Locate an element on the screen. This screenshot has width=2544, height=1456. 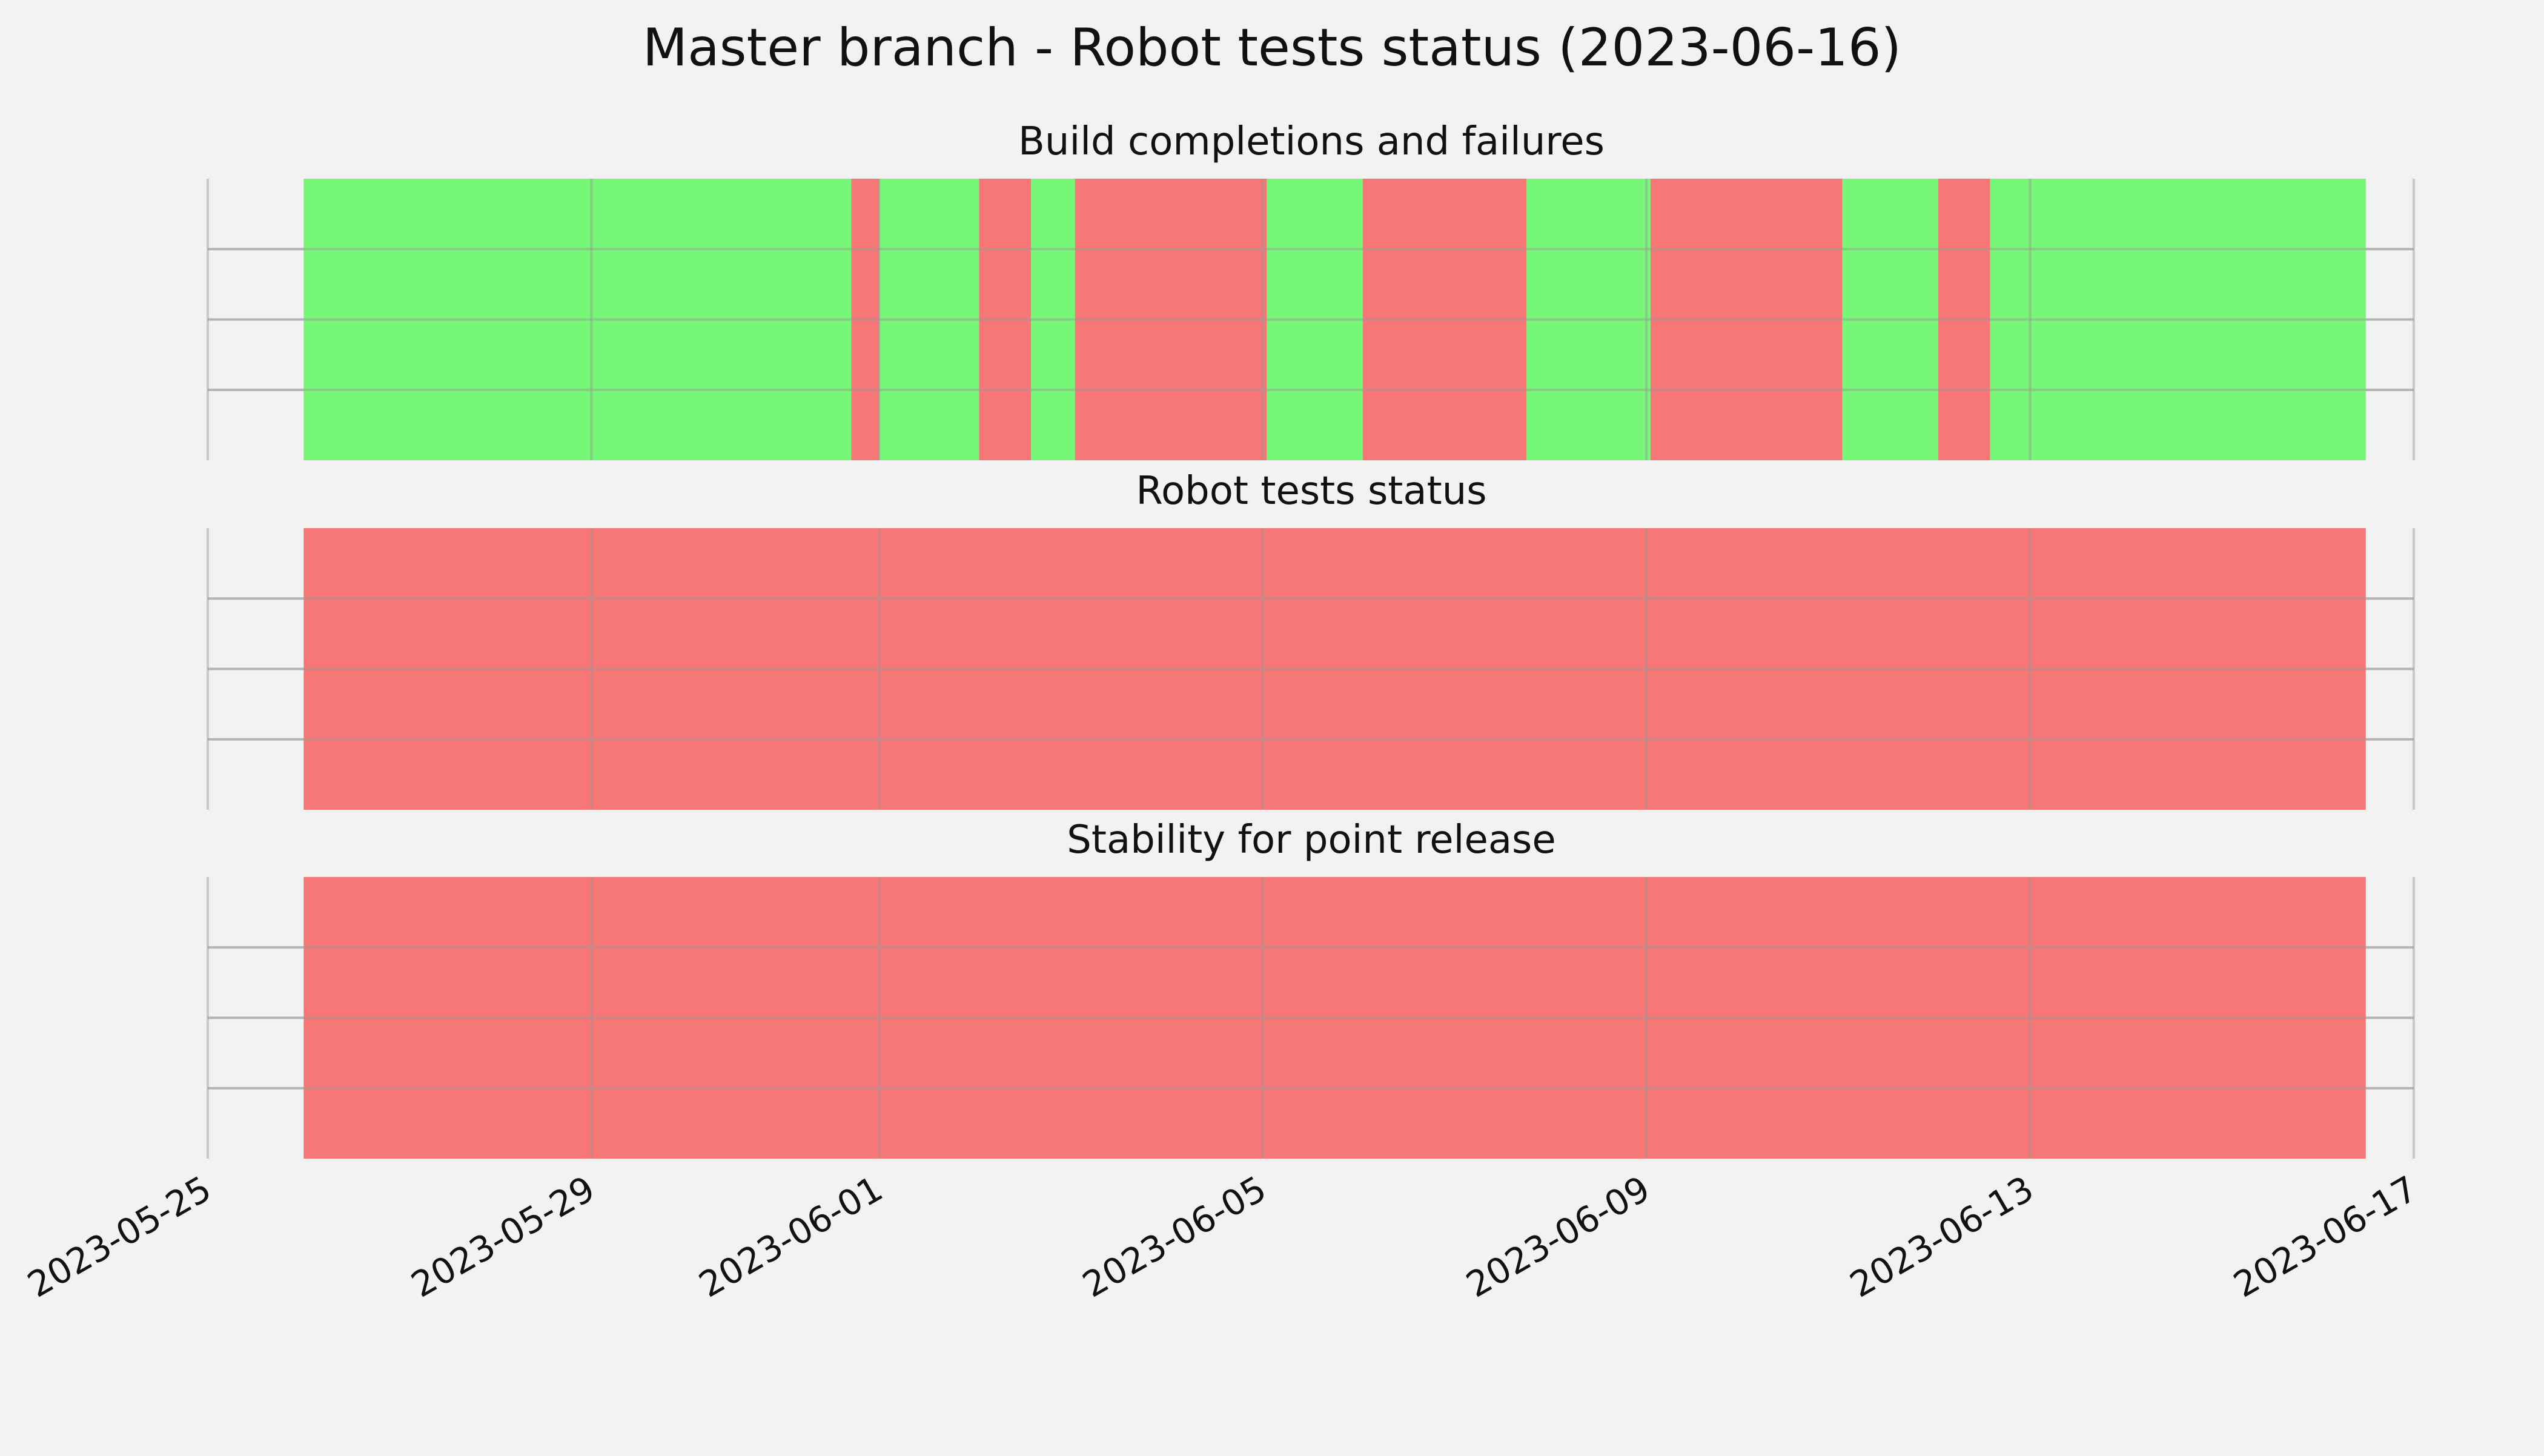
panel-title: Robot tests status is located at coordinates (1311, 491).